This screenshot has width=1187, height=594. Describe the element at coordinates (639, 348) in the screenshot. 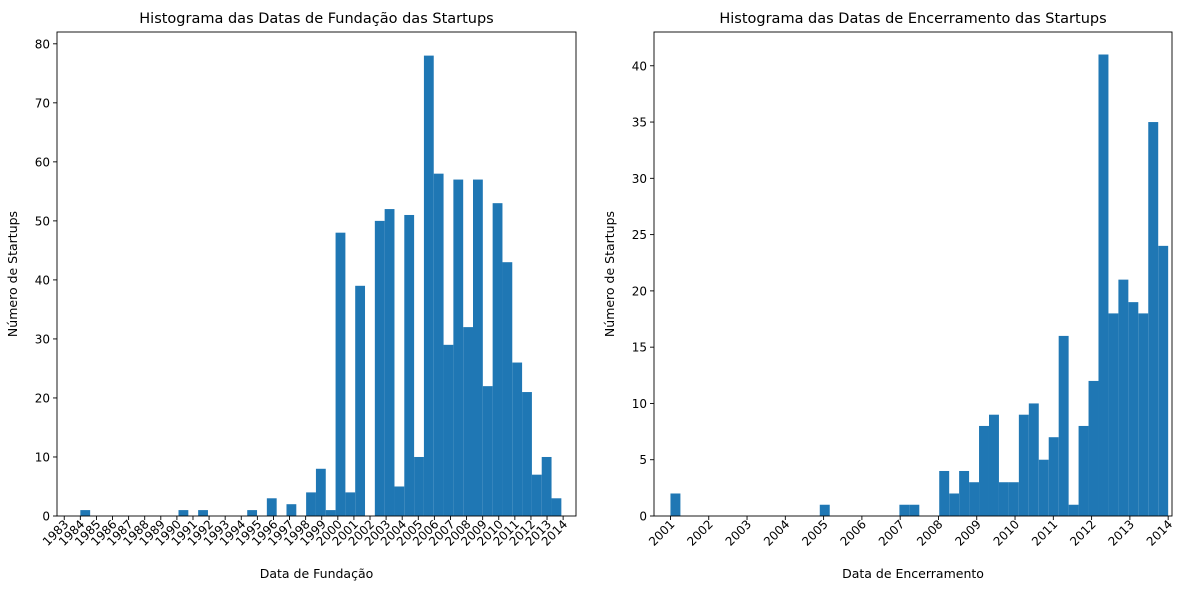

I see `y-tick-label: 15` at that location.